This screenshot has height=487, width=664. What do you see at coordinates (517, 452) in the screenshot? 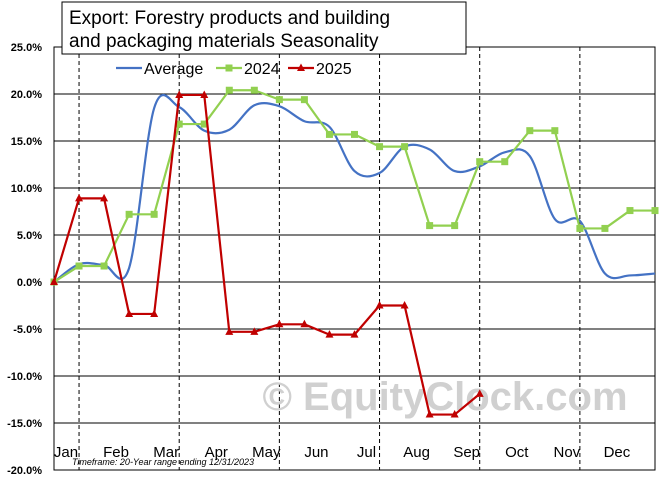
I see `x-tick-label: Oct` at bounding box center [517, 452].